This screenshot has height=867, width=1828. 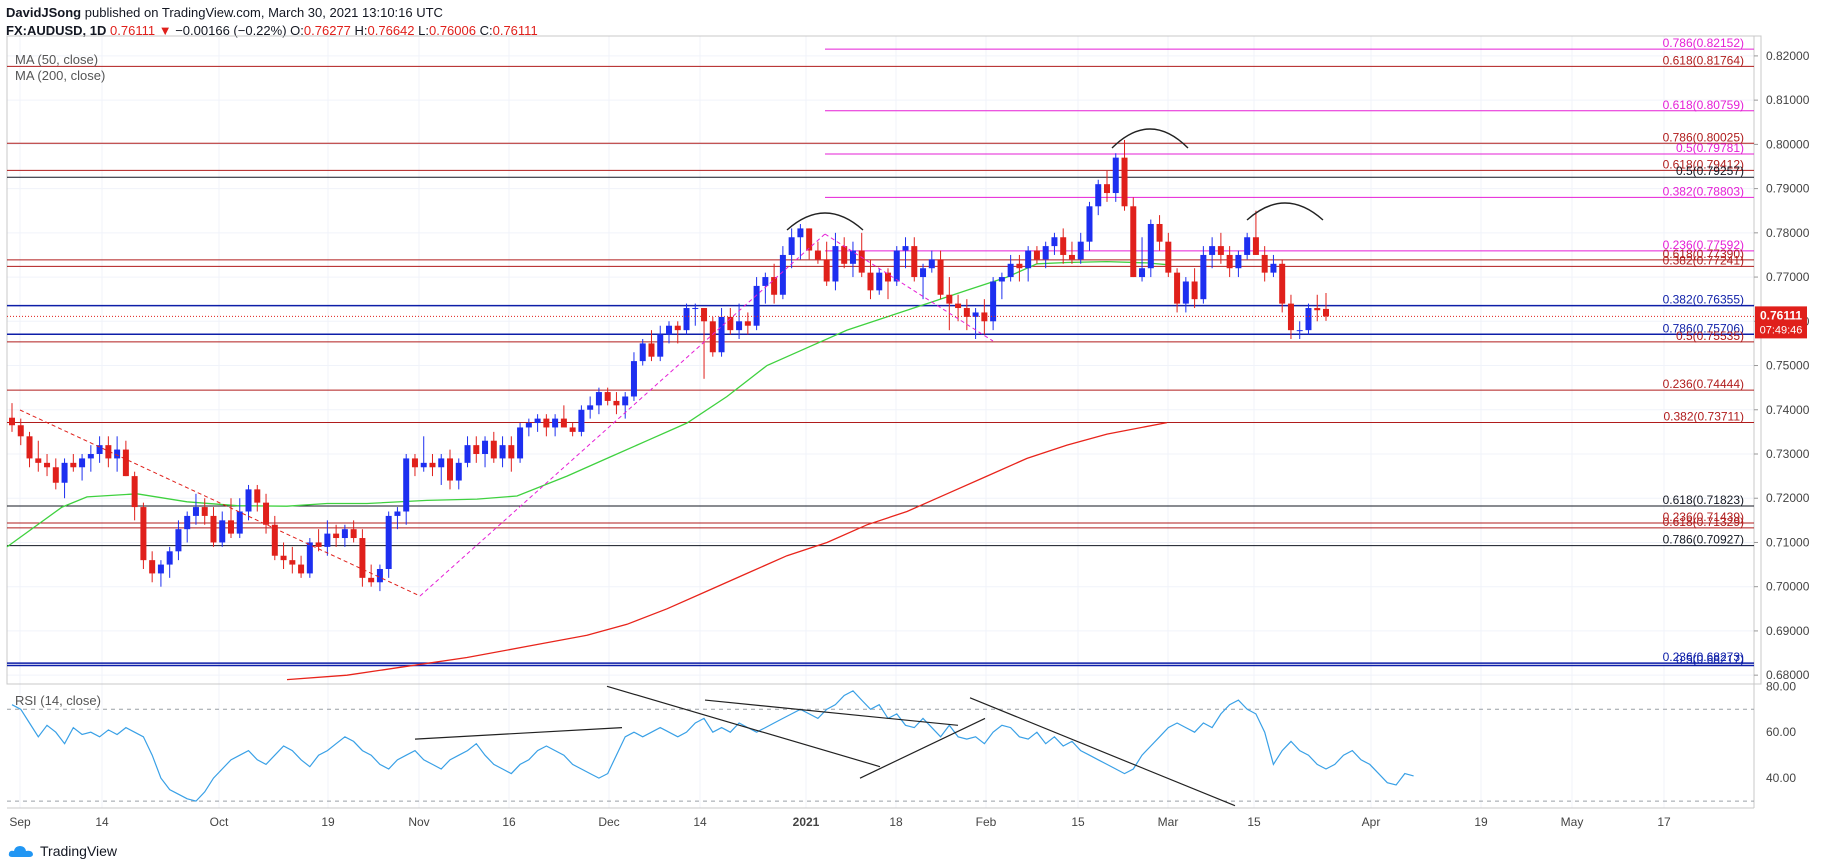 What do you see at coordinates (1371, 822) in the screenshot?
I see `time-tick-label: Apr` at bounding box center [1371, 822].